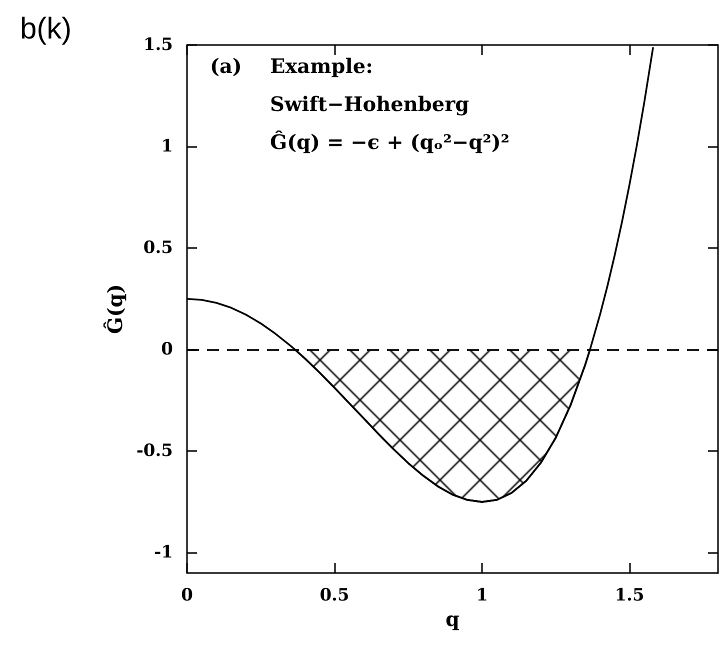 The height and width of the screenshot is (659, 724). I want to click on y-tick-label: 0, so click(167, 350).